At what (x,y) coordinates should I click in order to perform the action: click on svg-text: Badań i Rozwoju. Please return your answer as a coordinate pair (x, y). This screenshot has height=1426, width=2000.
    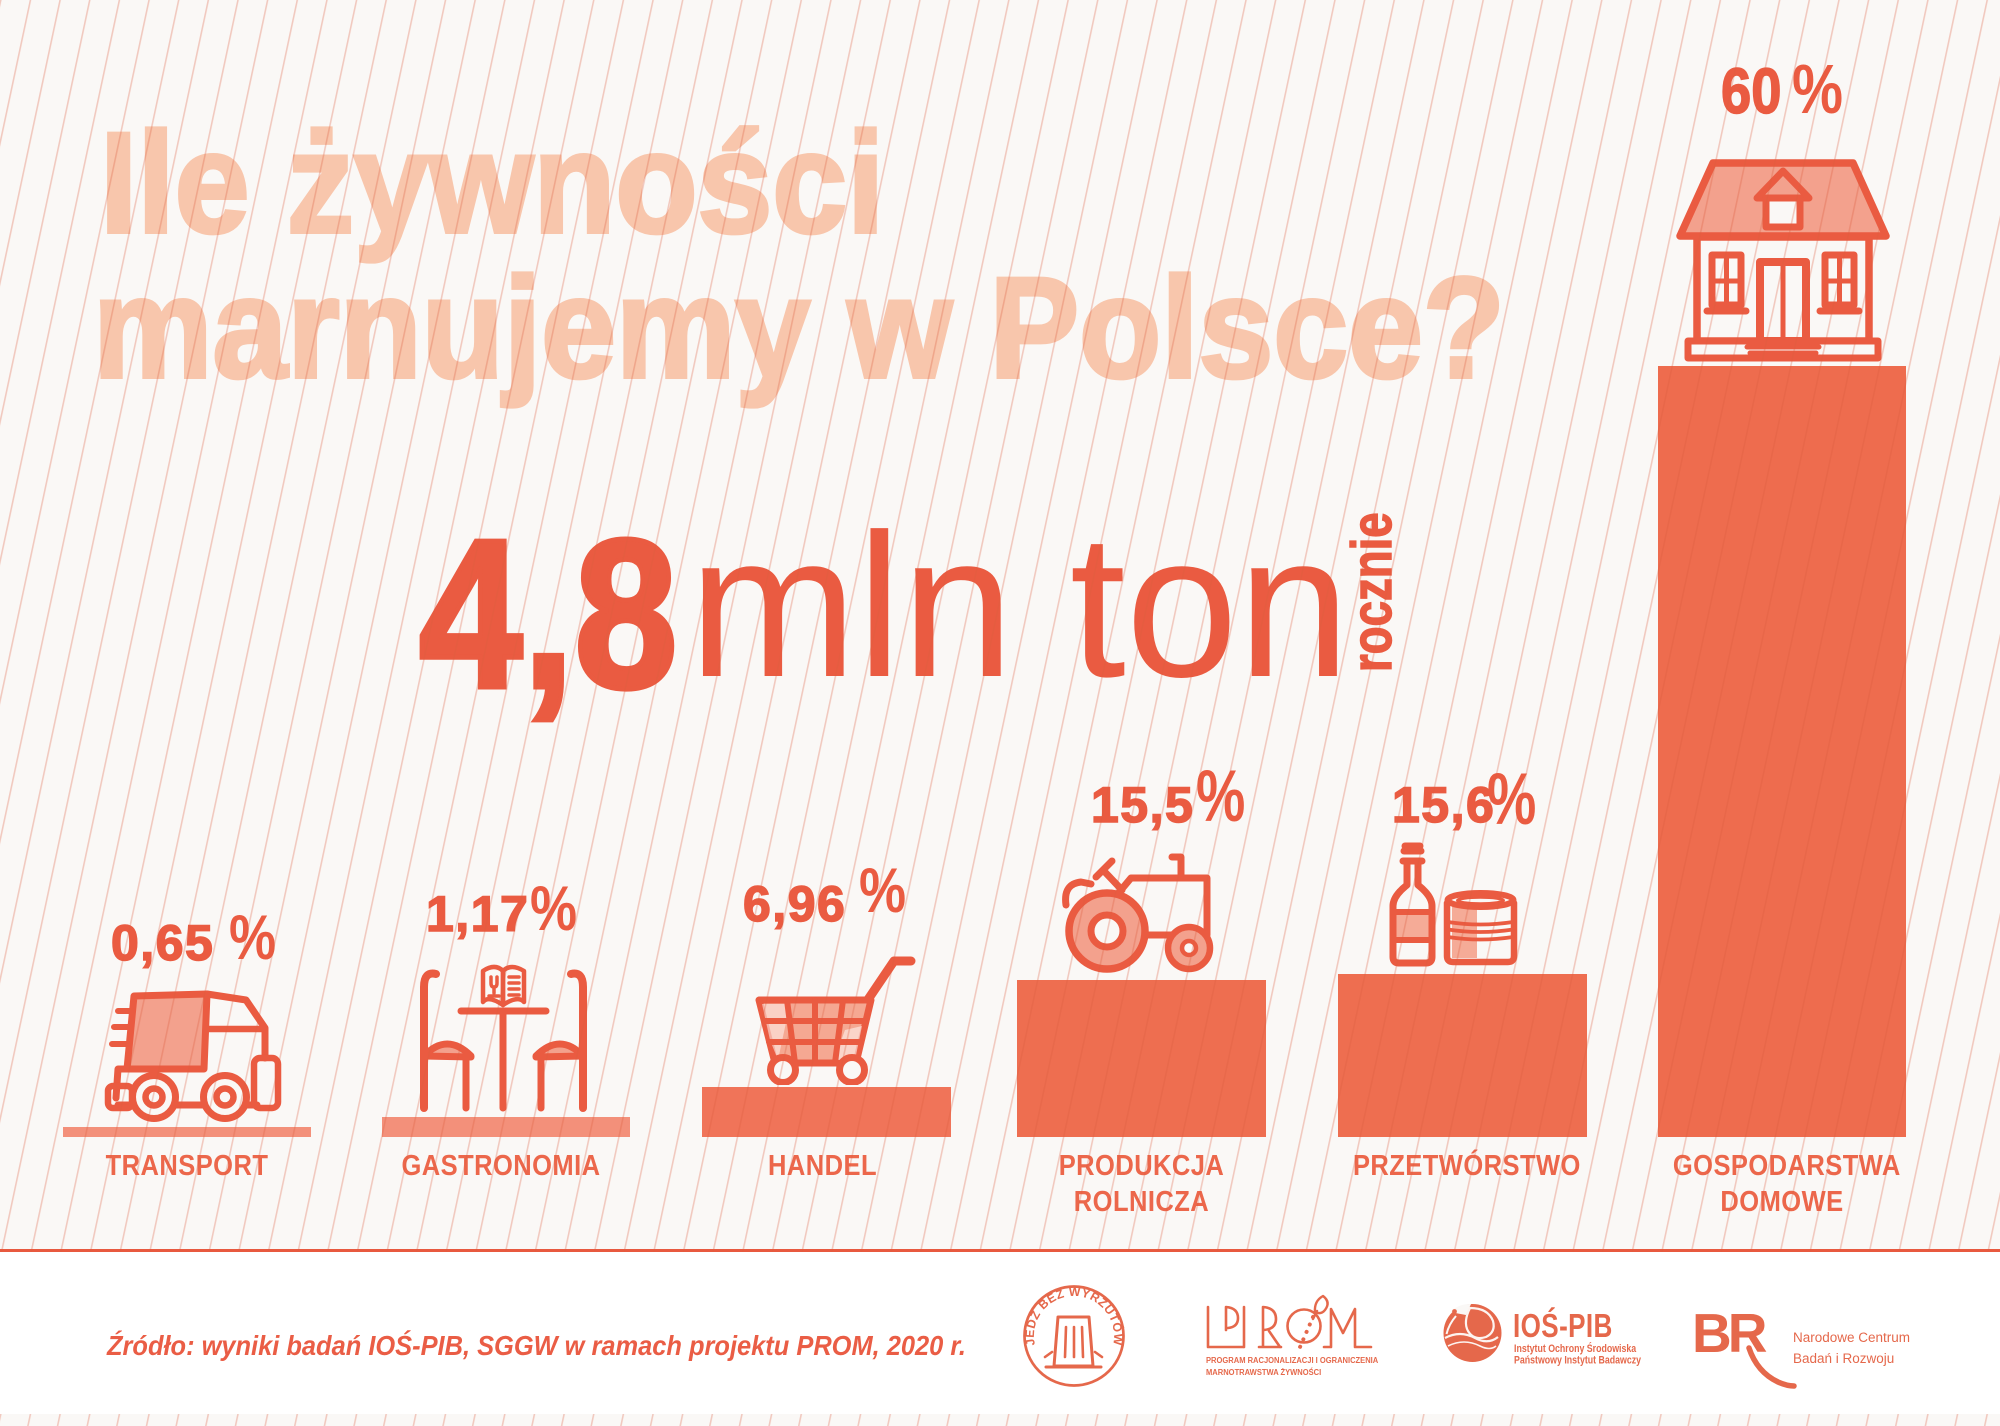
    Looking at the image, I should click on (1843, 1358).